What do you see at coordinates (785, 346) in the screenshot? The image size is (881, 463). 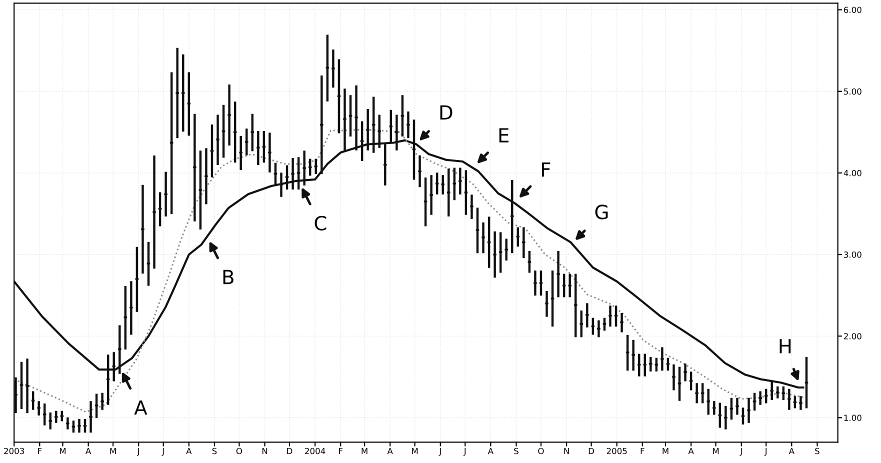 I see `annotation: H` at bounding box center [785, 346].